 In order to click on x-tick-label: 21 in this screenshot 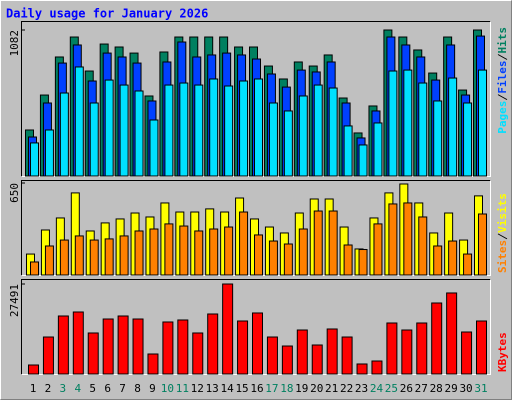, I will do `click(331, 388)`.